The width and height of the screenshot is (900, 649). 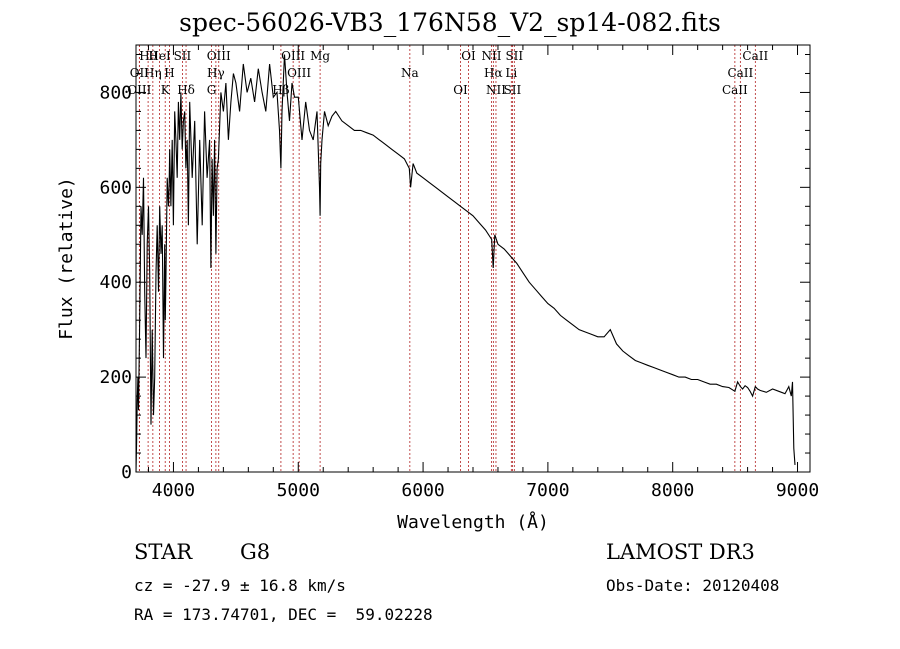 I want to click on line-label: G, so click(x=212, y=90).